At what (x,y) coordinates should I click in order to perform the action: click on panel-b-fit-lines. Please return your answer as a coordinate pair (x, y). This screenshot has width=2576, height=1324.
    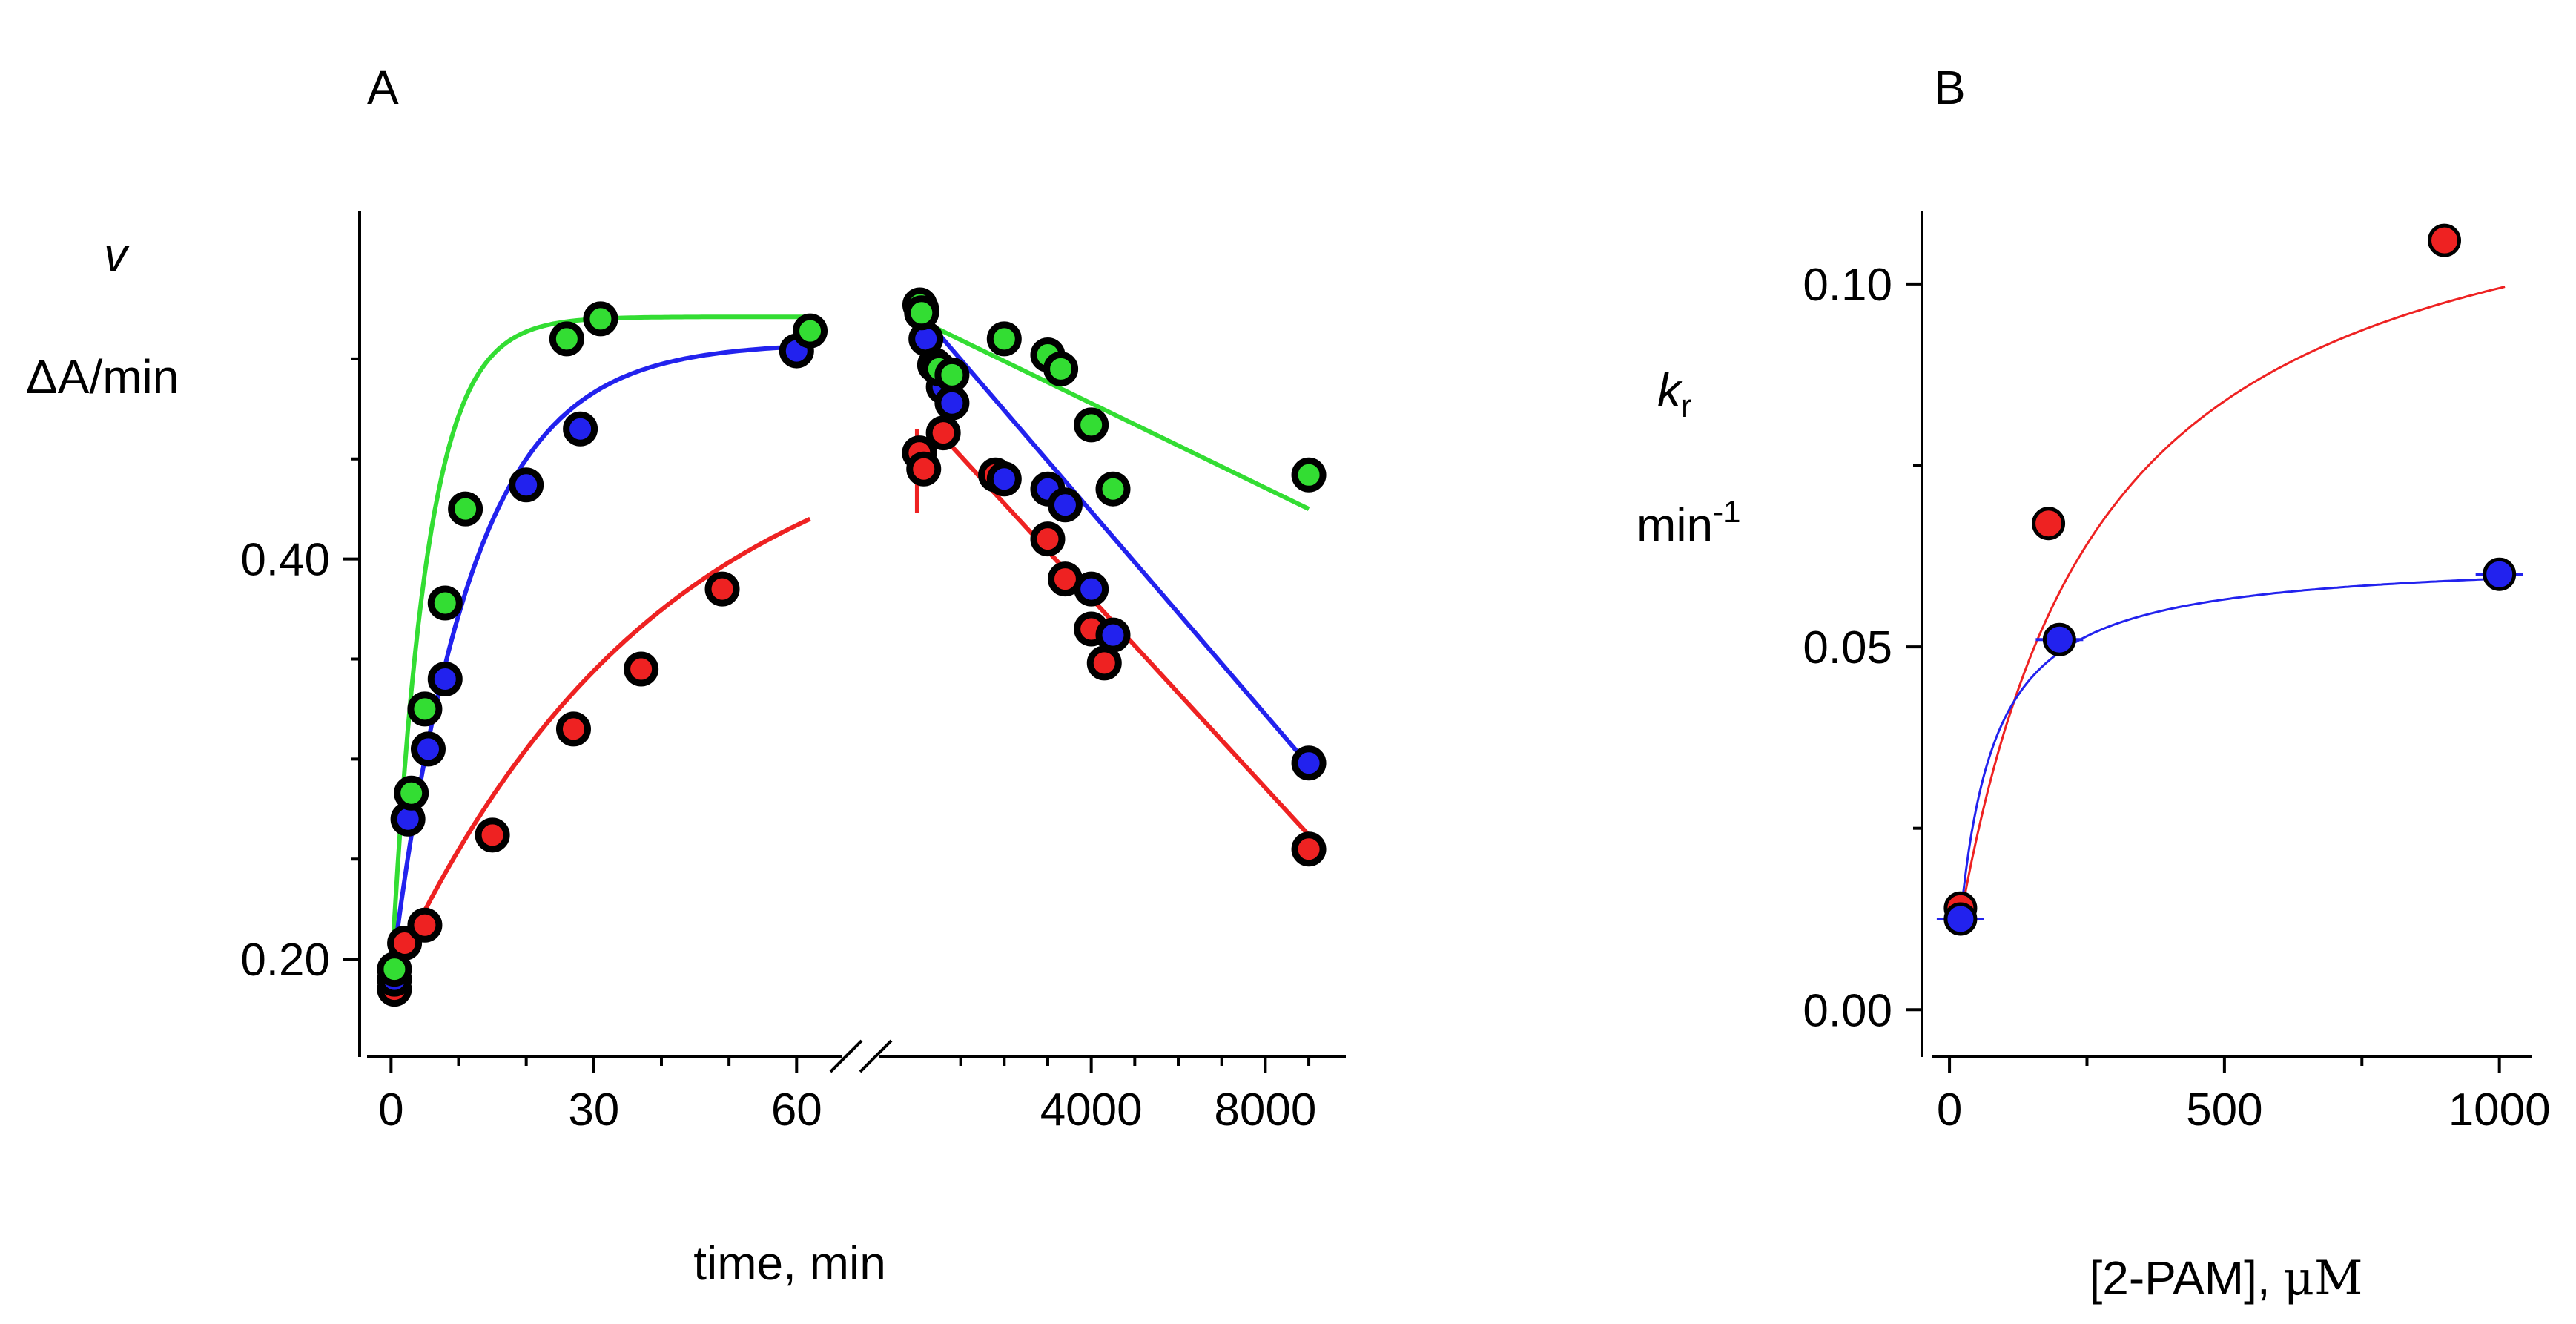
    Looking at the image, I should click on (2232, 603).